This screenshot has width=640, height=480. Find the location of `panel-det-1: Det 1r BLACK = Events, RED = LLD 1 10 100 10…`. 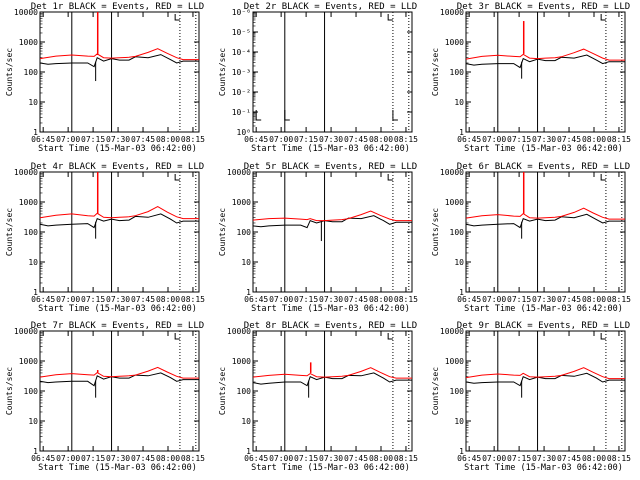

panel-det-1: Det 1r BLACK = Events, RED = LLD 1 10 100 10… is located at coordinates (105, 78).